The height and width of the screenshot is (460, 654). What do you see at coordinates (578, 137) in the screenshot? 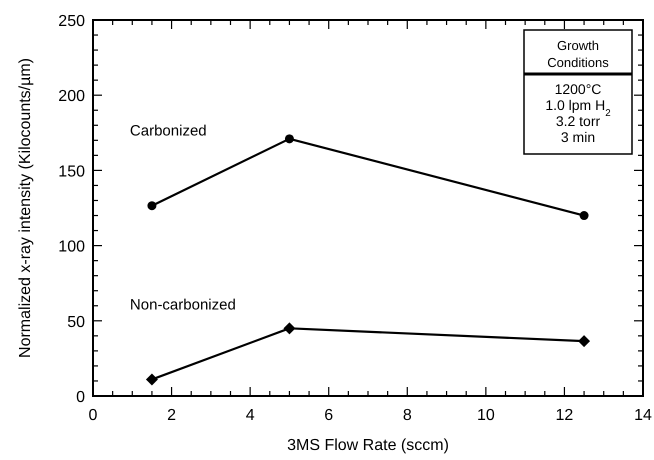
I see `annotation: 3 min` at bounding box center [578, 137].